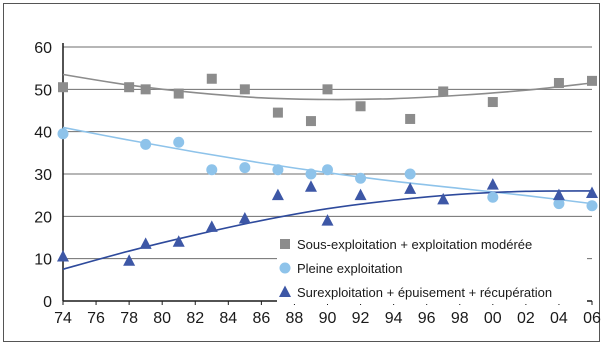 The image size is (605, 347). Describe the element at coordinates (43, 217) in the screenshot. I see `y-tick-label: 20` at that location.